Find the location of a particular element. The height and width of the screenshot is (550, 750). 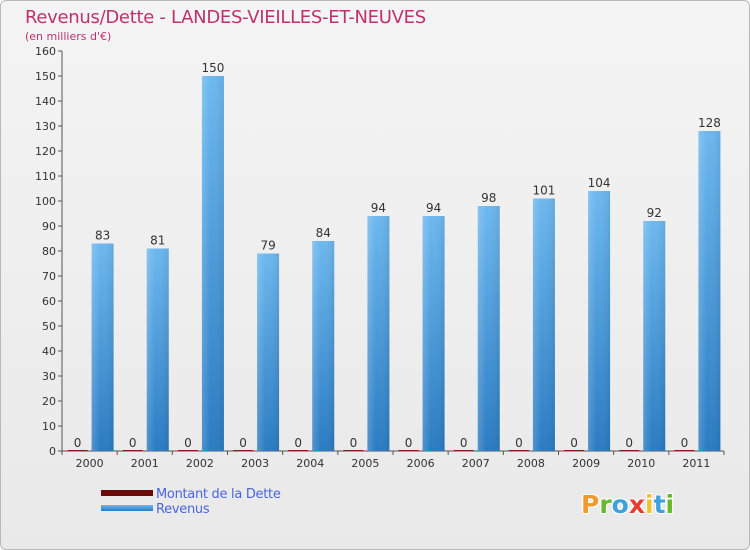

x-tick-label: 2001 is located at coordinates (145, 463).